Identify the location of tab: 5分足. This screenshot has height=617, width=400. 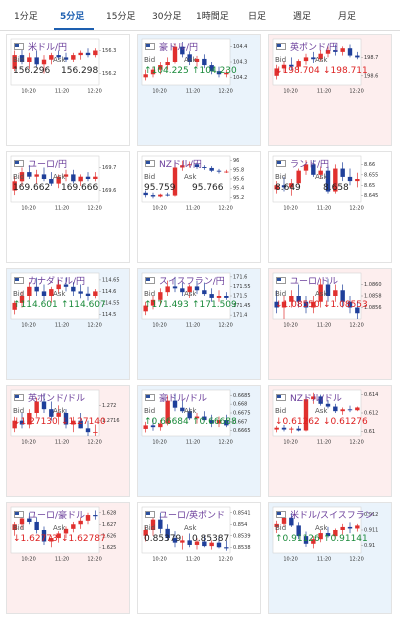
(72, 17).